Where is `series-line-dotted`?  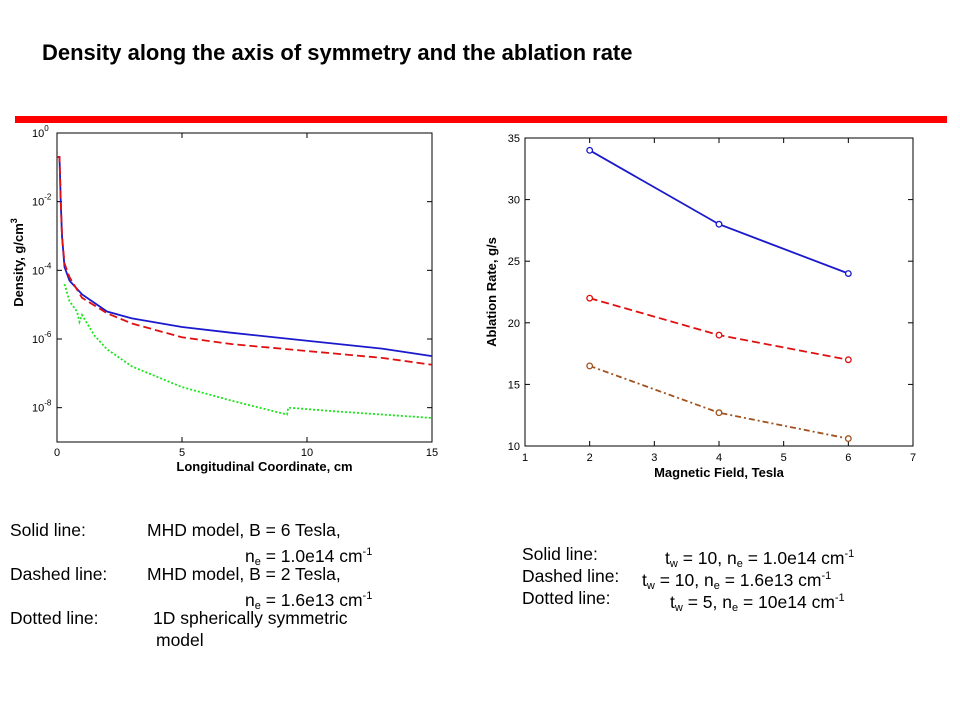
series-line-dotted is located at coordinates (248, 351).